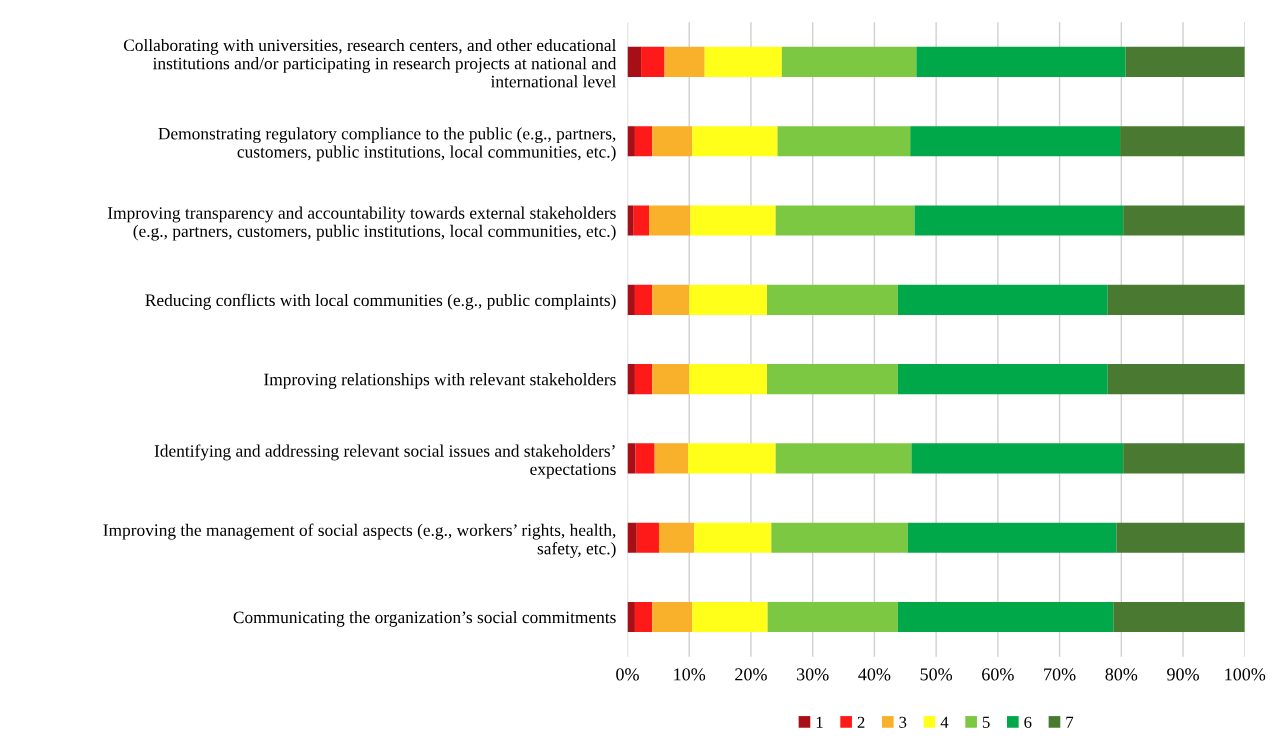 Image resolution: width=1278 pixels, height=742 pixels. I want to click on legend-label: 6, so click(1028, 722).